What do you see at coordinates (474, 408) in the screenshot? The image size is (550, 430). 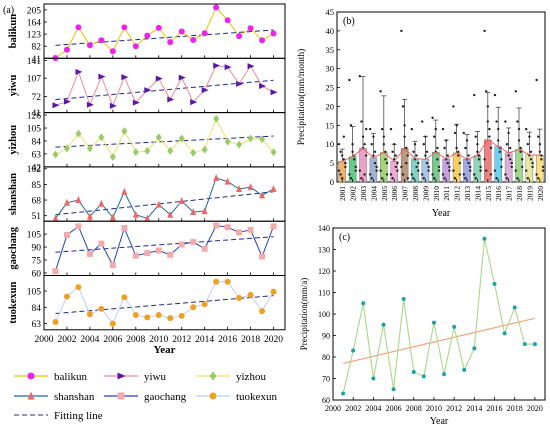 I see `x-tick-label: 2014` at bounding box center [474, 408].